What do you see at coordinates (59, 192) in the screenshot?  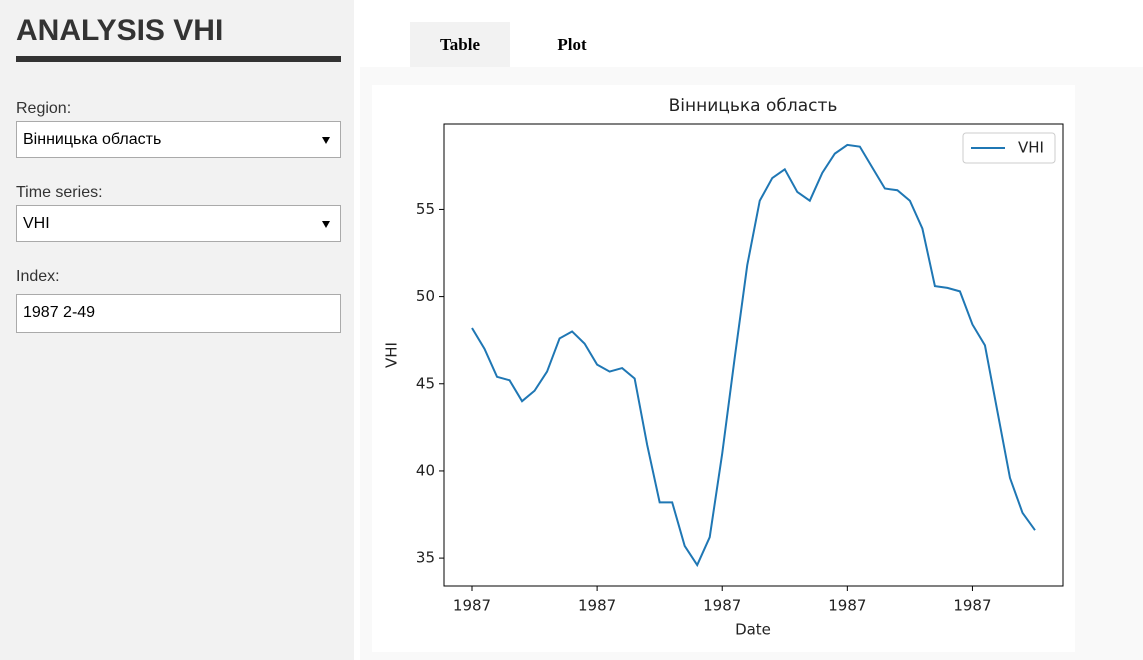 I see `series-label: Time series:` at bounding box center [59, 192].